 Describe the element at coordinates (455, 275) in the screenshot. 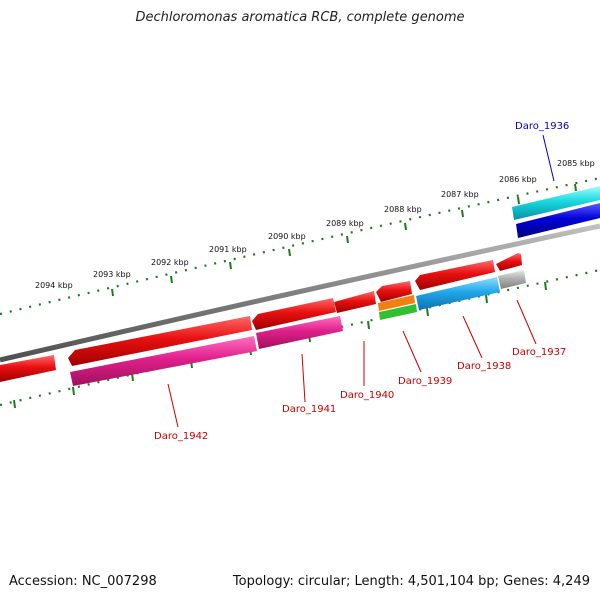

I see `gene-feature-daro-1938-red` at that location.